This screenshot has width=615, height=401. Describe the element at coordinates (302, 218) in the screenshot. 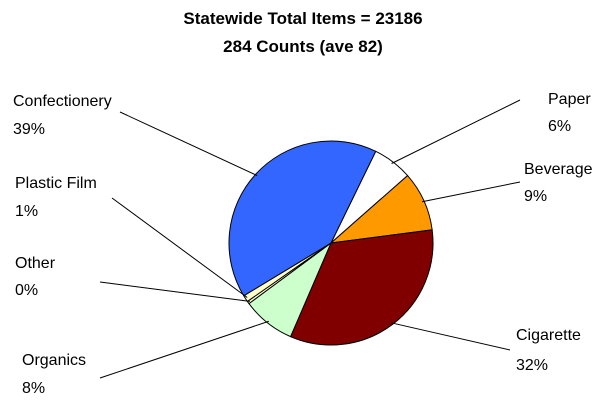

I see `pie-slice-confectionery` at that location.